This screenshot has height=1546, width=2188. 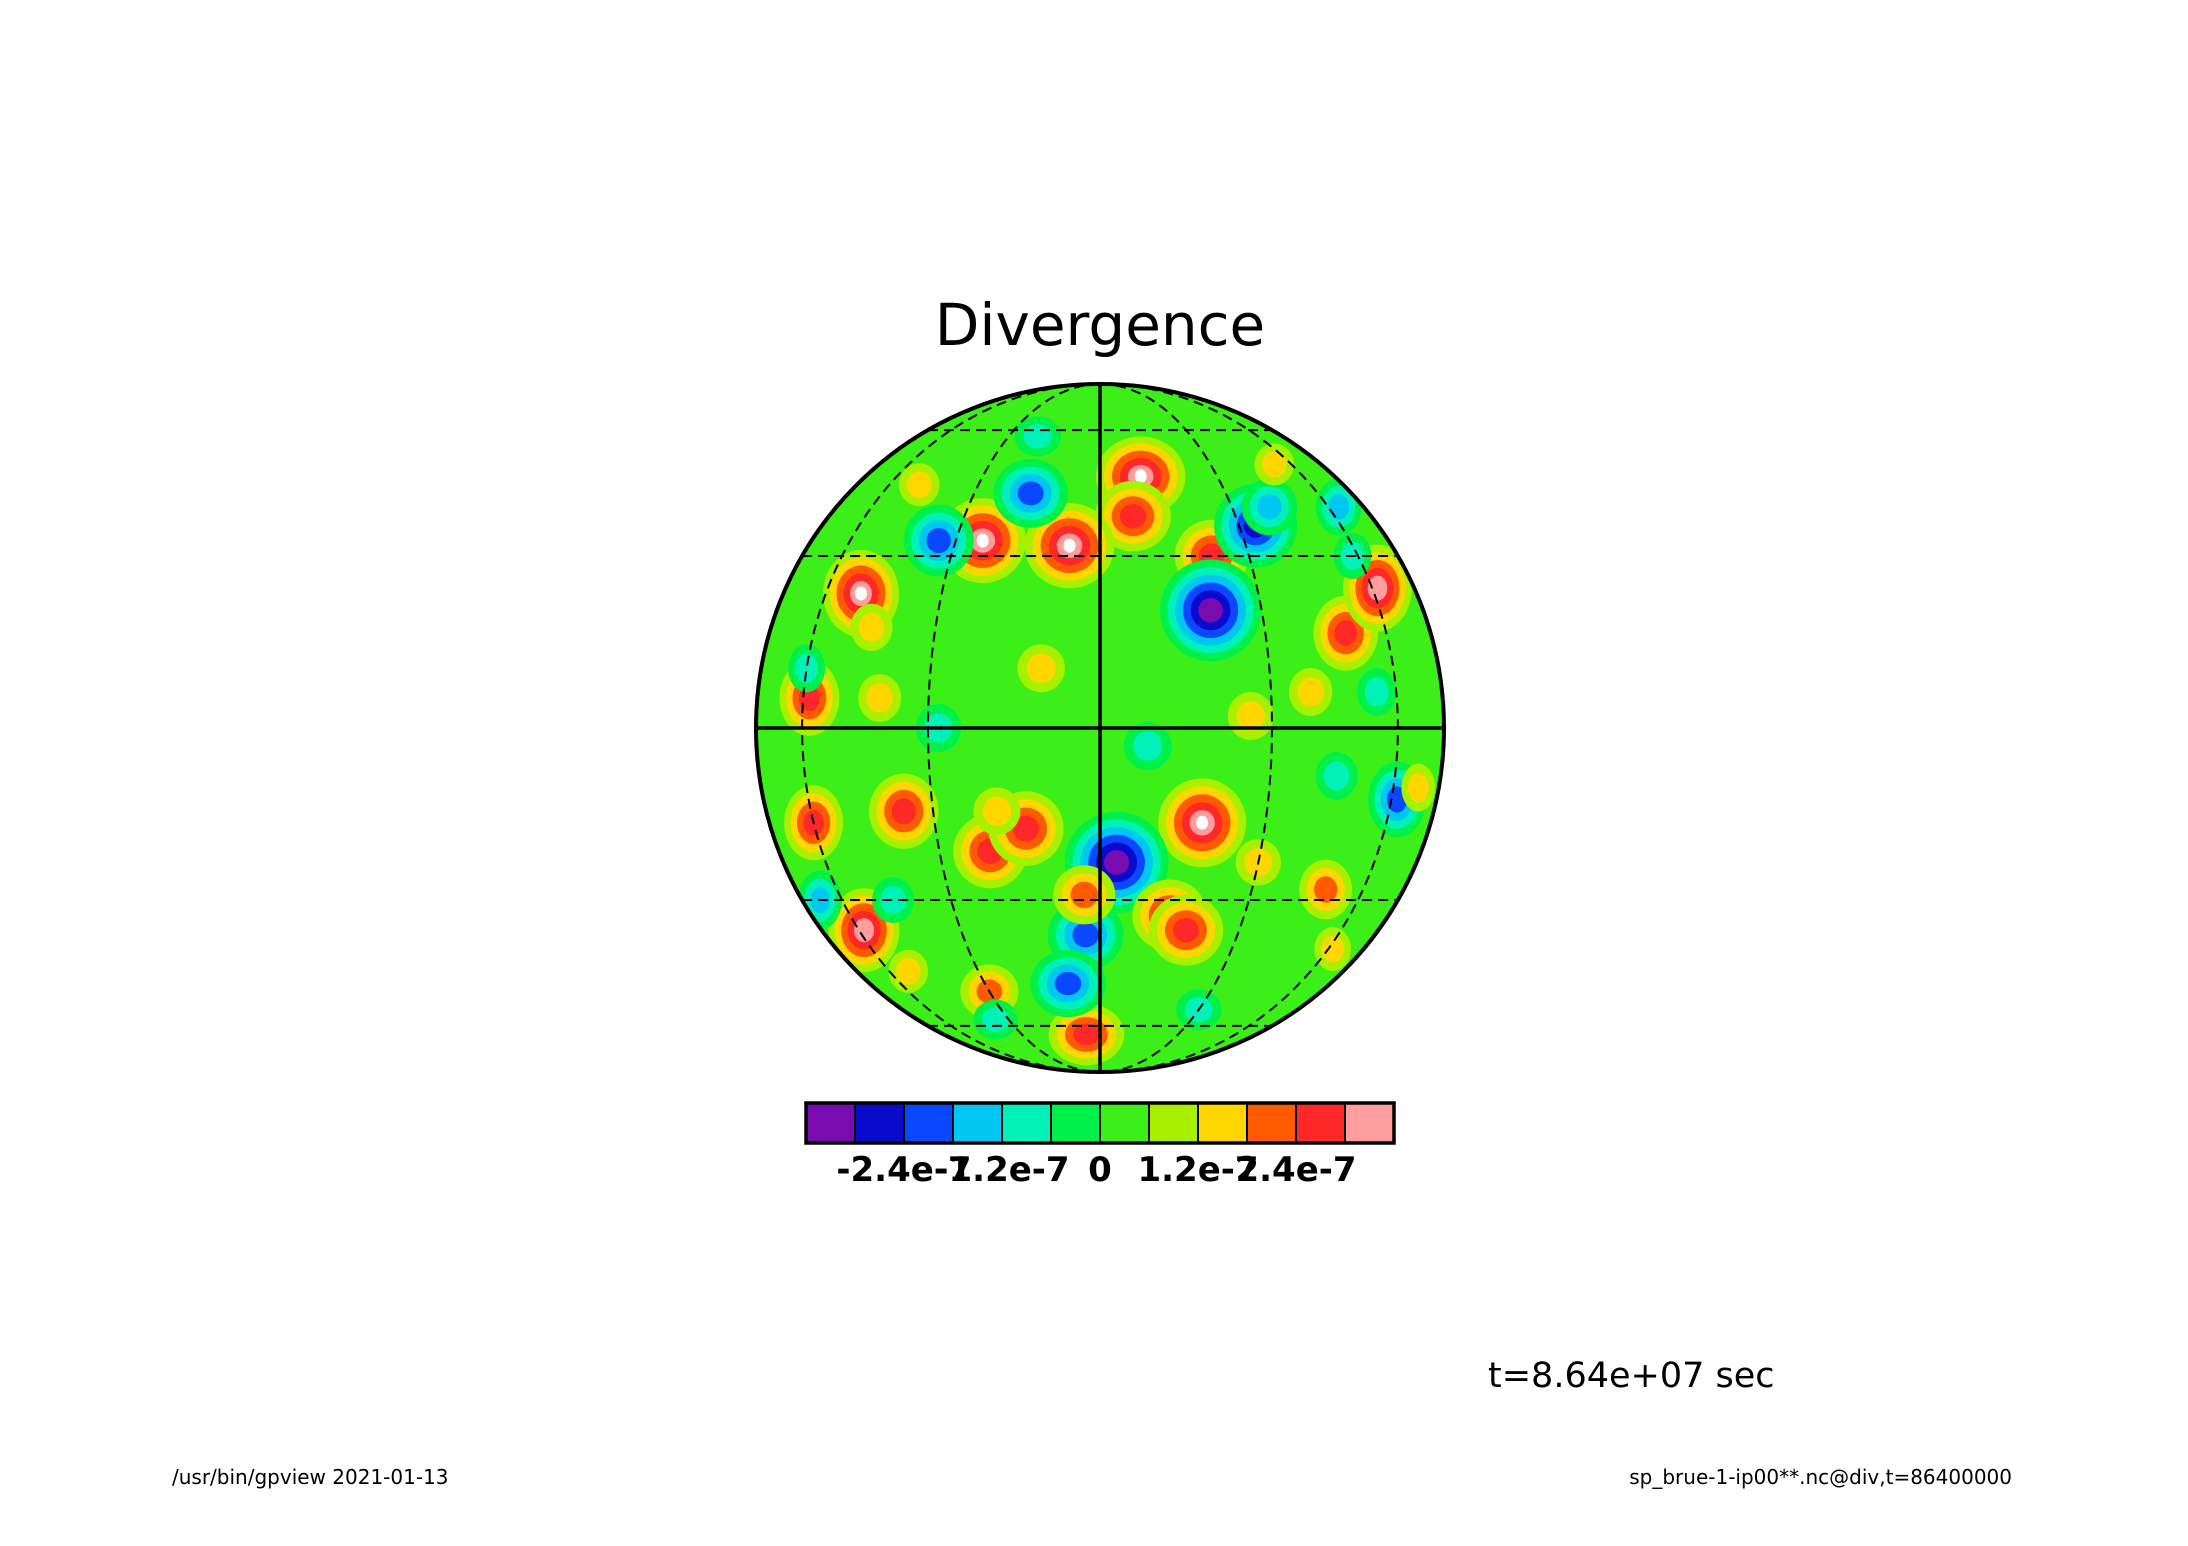 What do you see at coordinates (1820, 1477) in the screenshot?
I see `footer-right: sp_brue-1-ip00**.nc@div,t=86400000` at bounding box center [1820, 1477].